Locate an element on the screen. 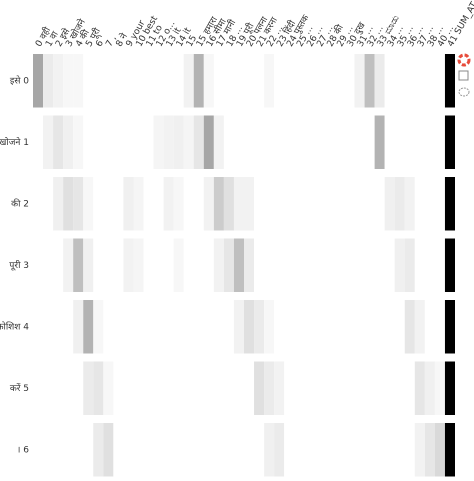 The width and height of the screenshot is (474, 481). lasso-tool is located at coordinates (464, 92).